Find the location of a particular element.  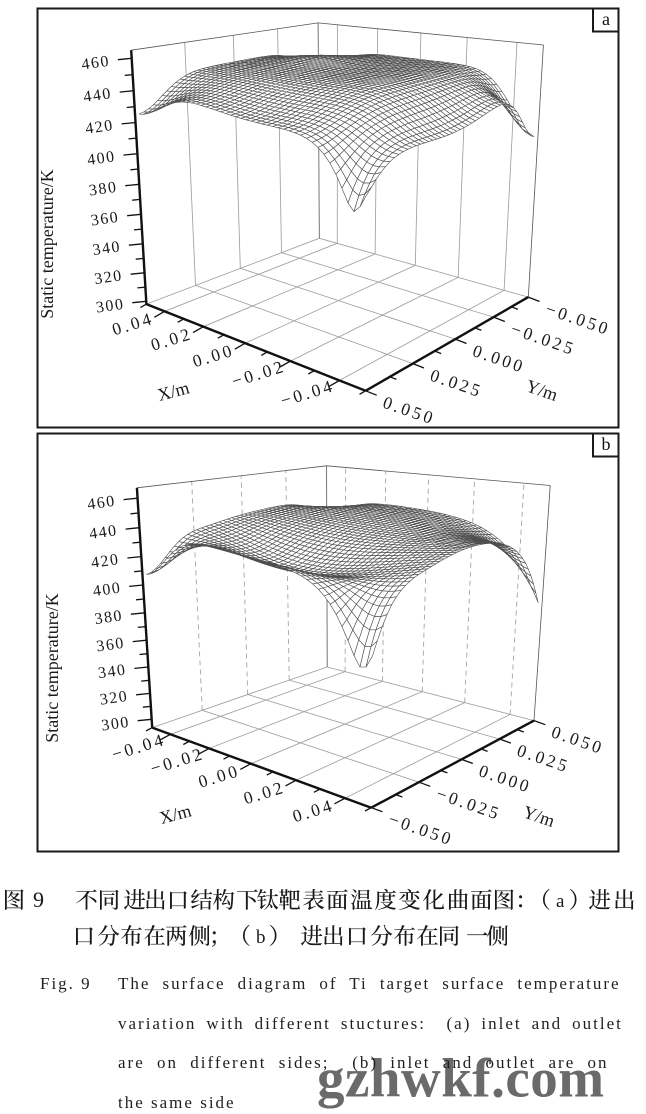

svg-text: Fig. 9 is located at coordinates (66, 983).